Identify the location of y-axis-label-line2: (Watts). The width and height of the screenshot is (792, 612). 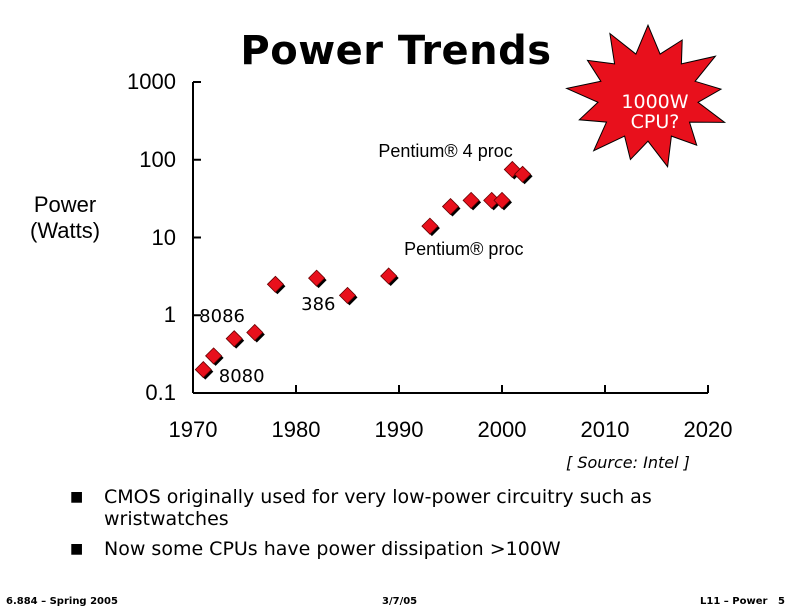
(65, 230).